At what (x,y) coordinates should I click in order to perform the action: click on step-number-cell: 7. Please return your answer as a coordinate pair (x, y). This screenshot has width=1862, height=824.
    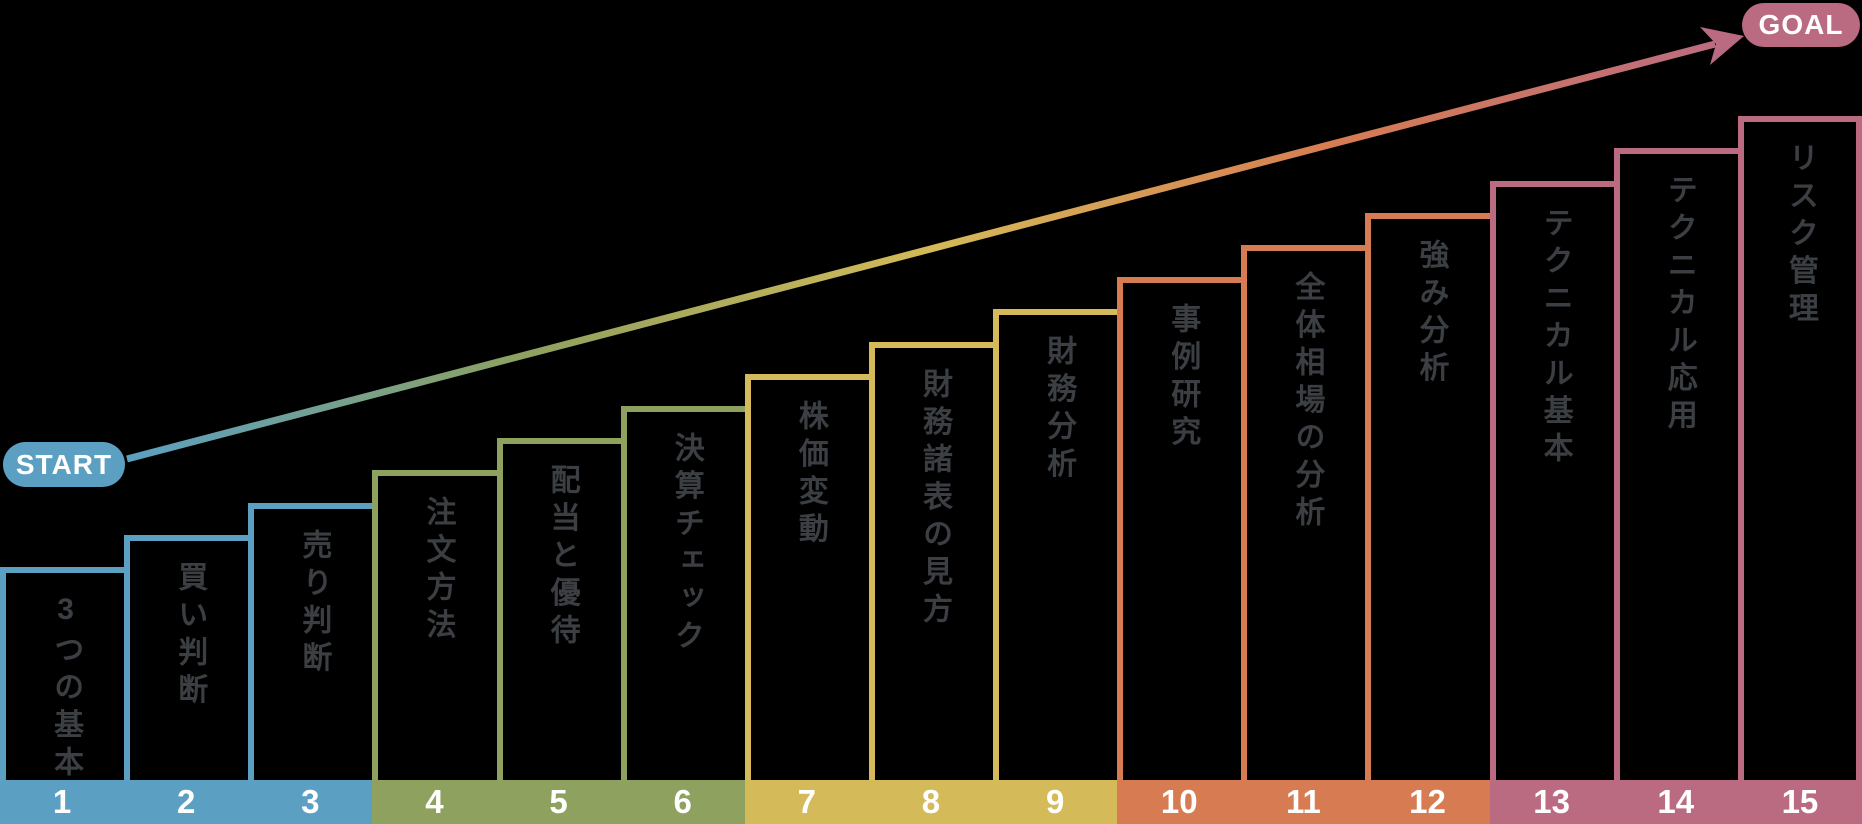
    Looking at the image, I should click on (806, 802).